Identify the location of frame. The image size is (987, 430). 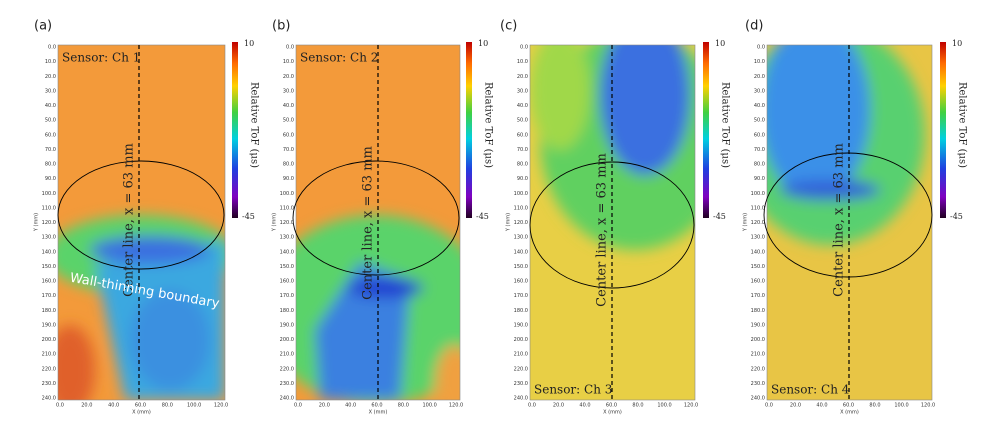
(141, 222).